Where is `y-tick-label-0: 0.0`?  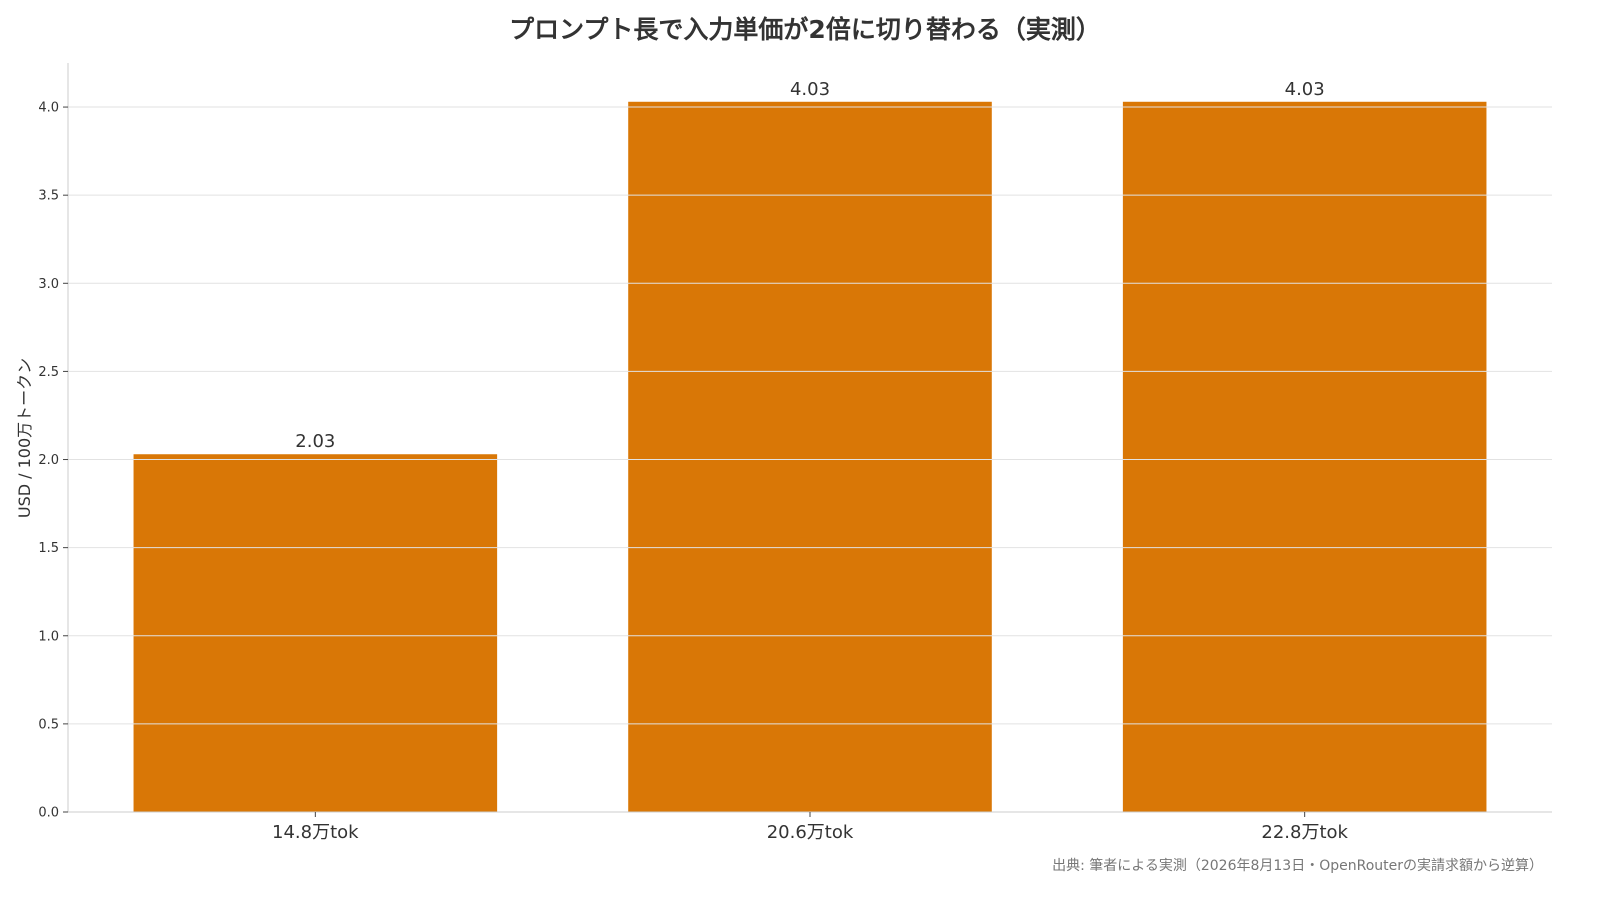 y-tick-label-0: 0.0 is located at coordinates (48, 813).